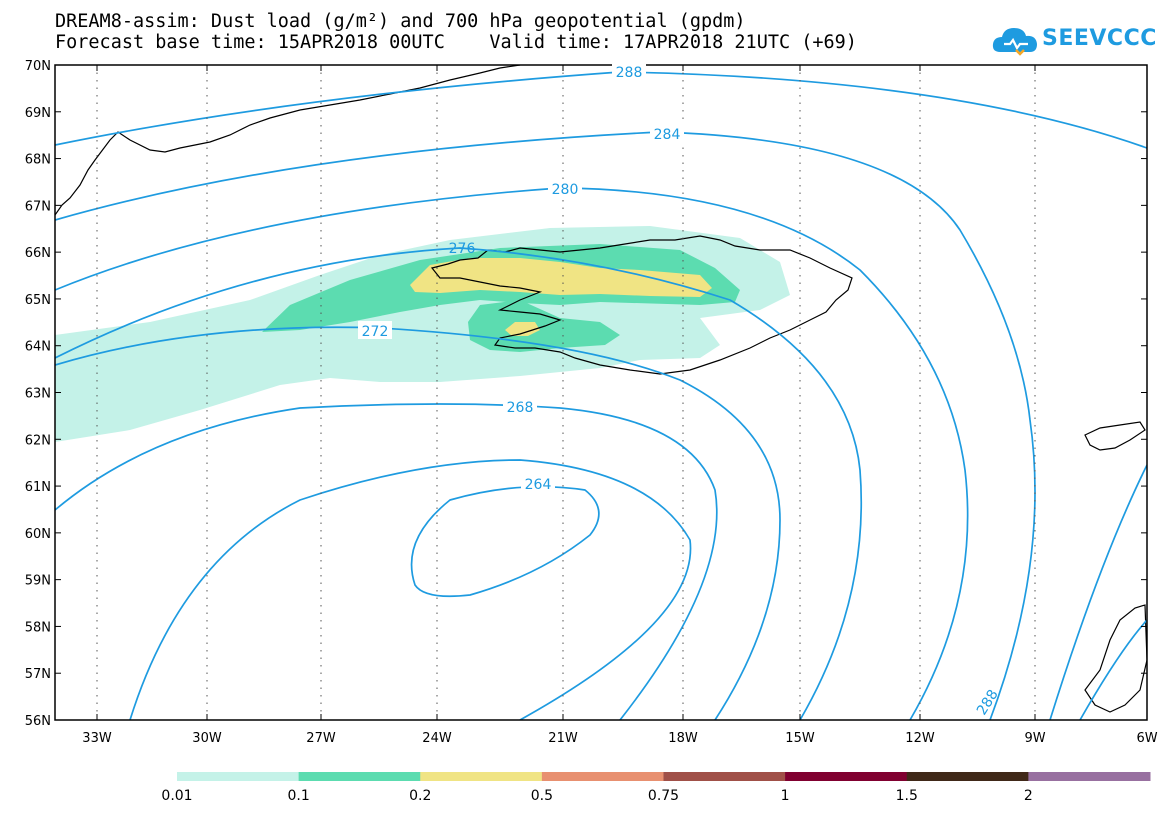 Image resolution: width=1175 pixels, height=815 pixels. Describe the element at coordinates (1028, 796) in the screenshot. I see `colorbar-label: 2` at that location.